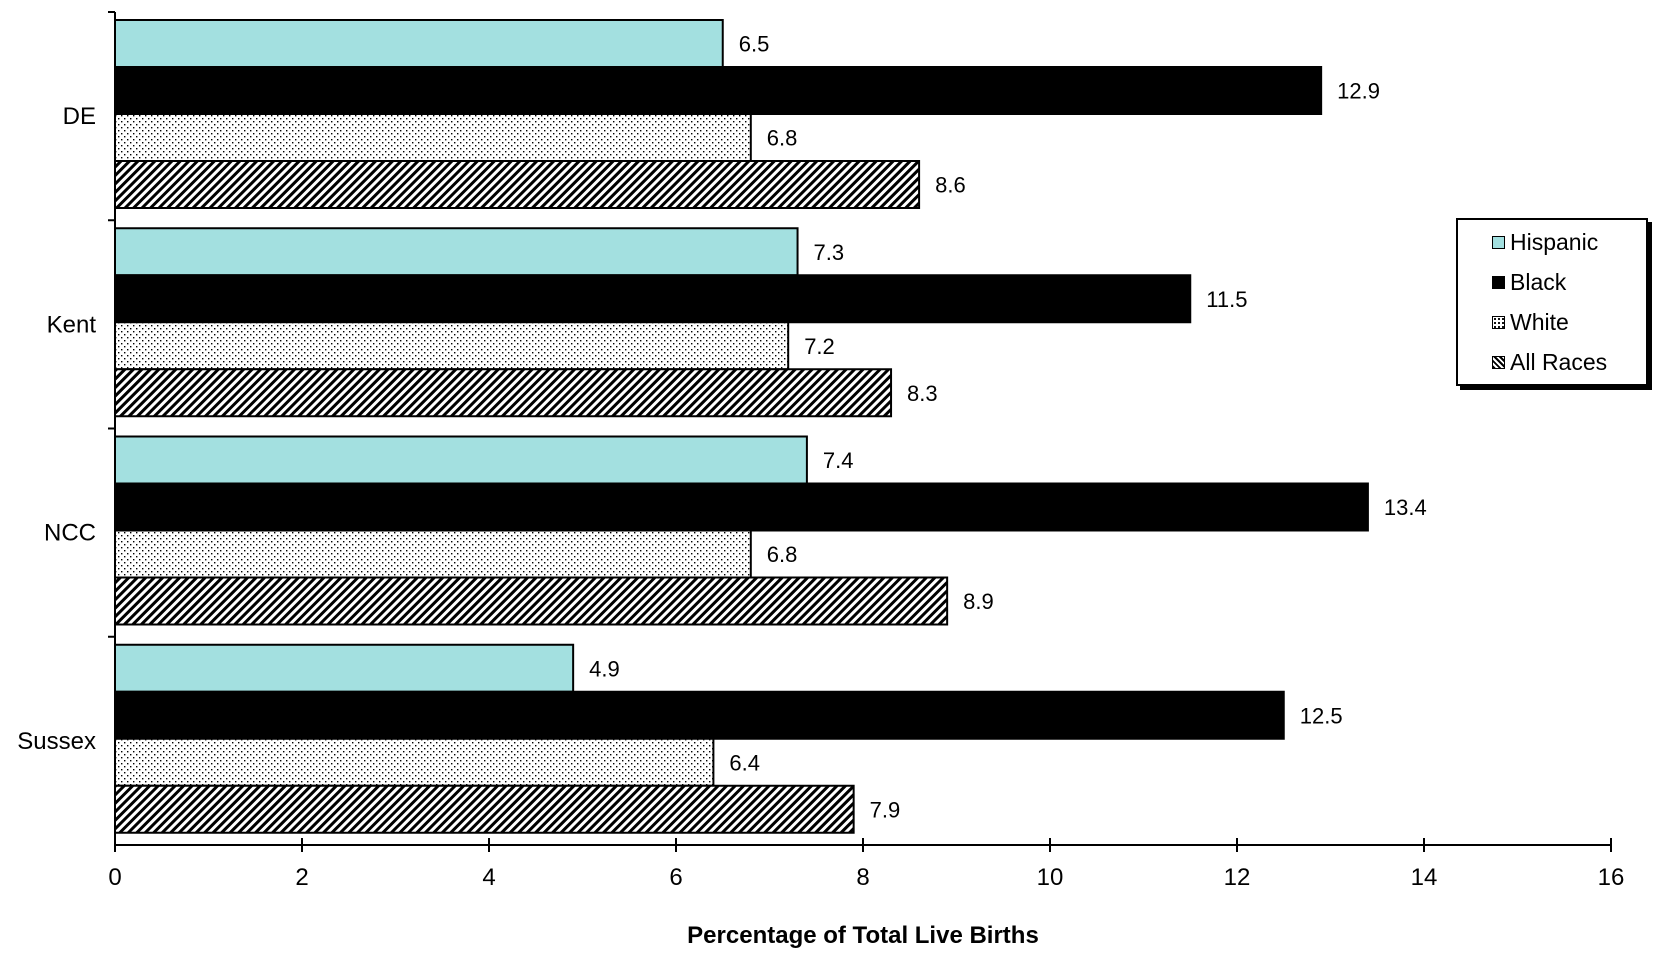 This screenshot has height=953, width=1653. Describe the element at coordinates (531, 601) in the screenshot. I see `bar-ncc-all-races` at that location.